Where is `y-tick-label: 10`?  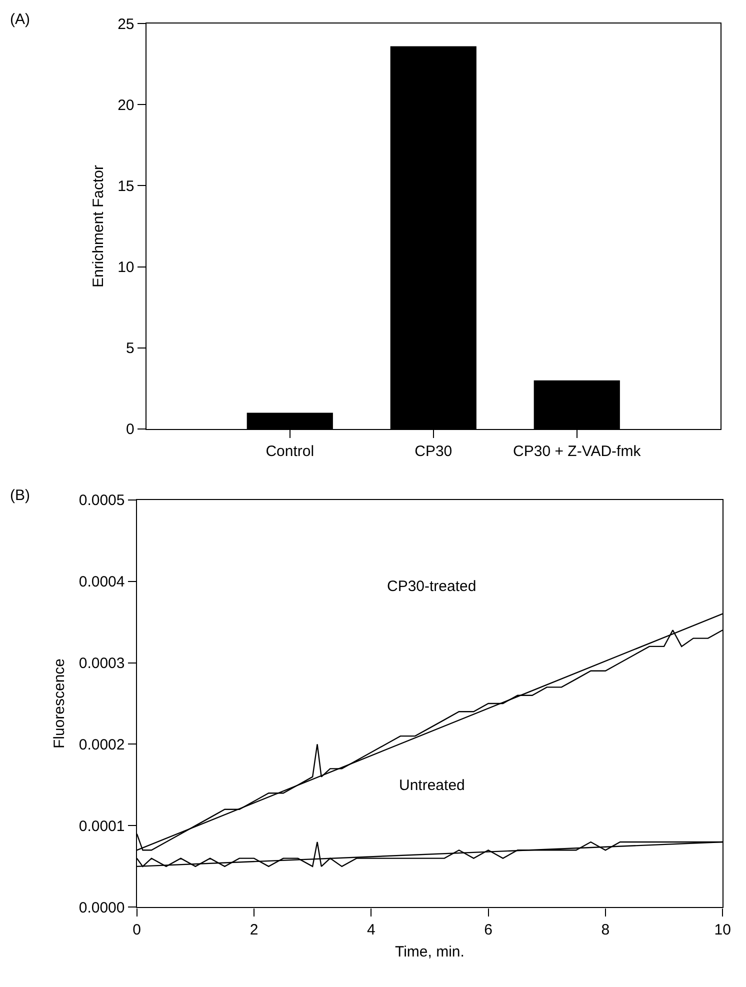 y-tick-label: 10 is located at coordinates (126, 267).